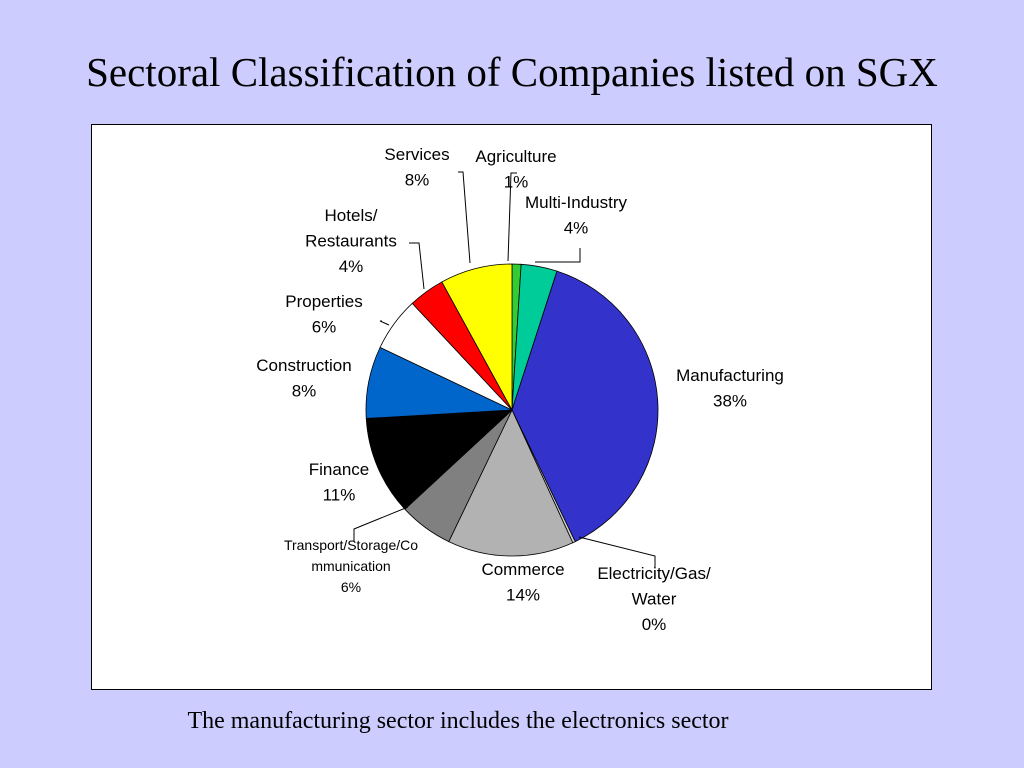 Image resolution: width=1024 pixels, height=768 pixels. What do you see at coordinates (416, 167) in the screenshot?
I see `slice-label-services: Services 8%` at bounding box center [416, 167].